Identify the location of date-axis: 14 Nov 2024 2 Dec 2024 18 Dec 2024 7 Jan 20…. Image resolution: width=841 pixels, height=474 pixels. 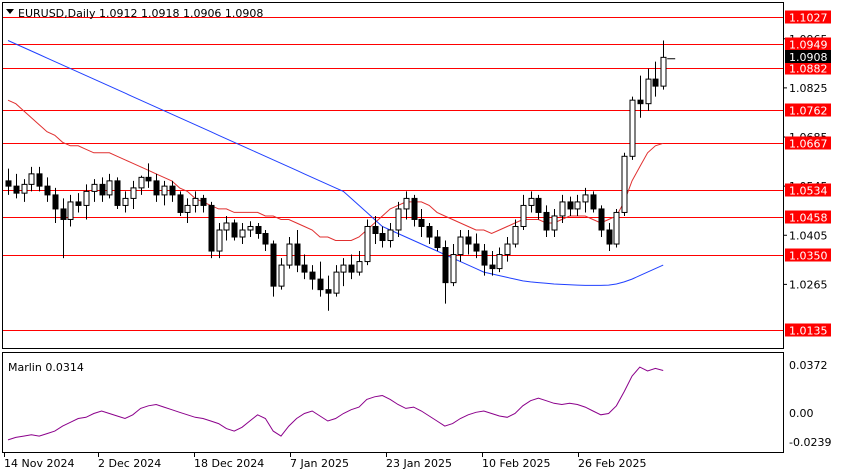
(325, 461).